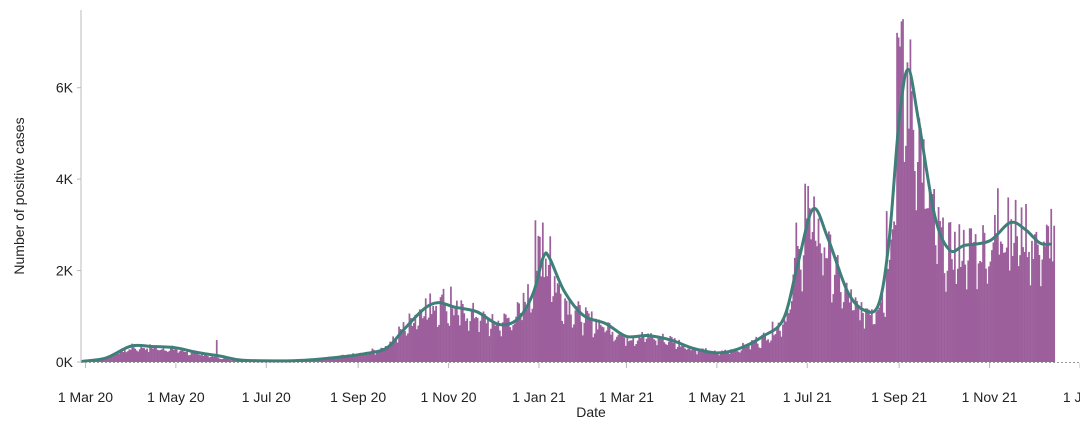 The width and height of the screenshot is (1080, 435). Describe the element at coordinates (539, 397) in the screenshot. I see `x-tick-label: 1 Jan 21` at that location.